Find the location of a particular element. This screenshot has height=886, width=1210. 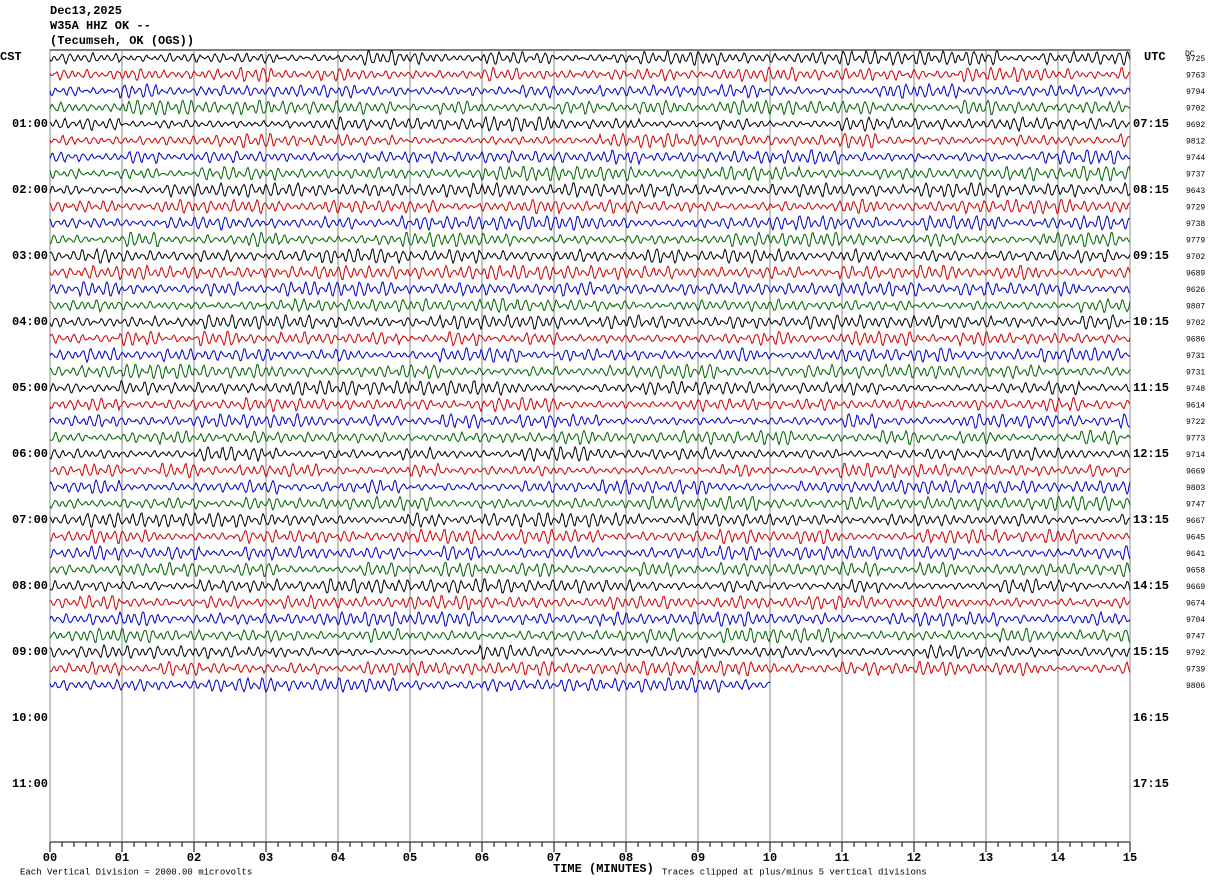

cst-time: 09:00 is located at coordinates (30, 652).